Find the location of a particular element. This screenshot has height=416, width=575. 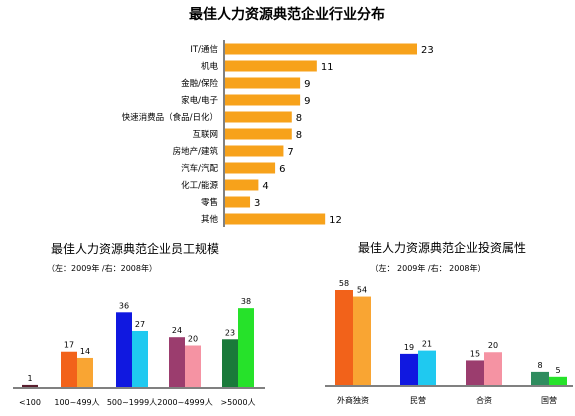

ownership-category-label: 合资 is located at coordinates (484, 400).